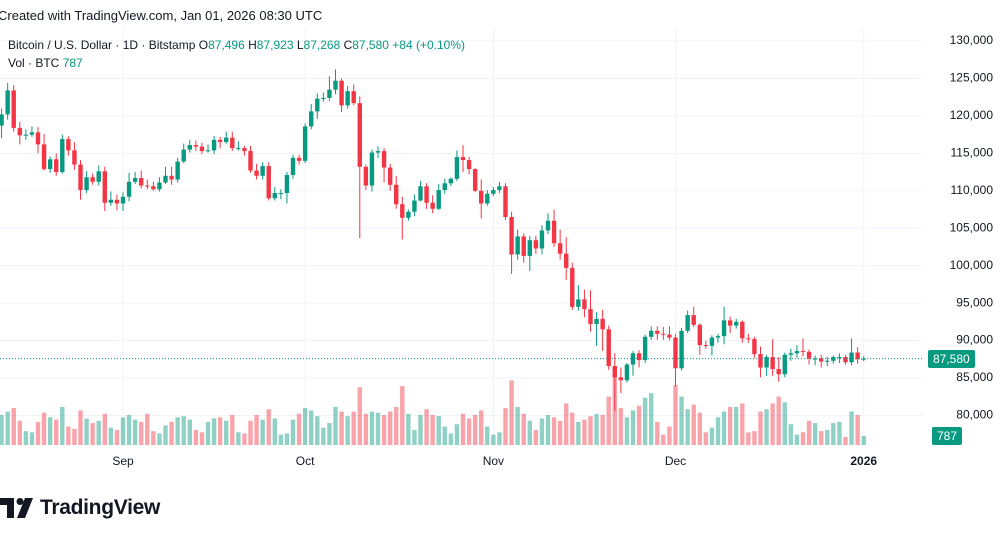 This screenshot has height=539, width=1000. I want to click on change-percent: (+0.10%), so click(441, 45).